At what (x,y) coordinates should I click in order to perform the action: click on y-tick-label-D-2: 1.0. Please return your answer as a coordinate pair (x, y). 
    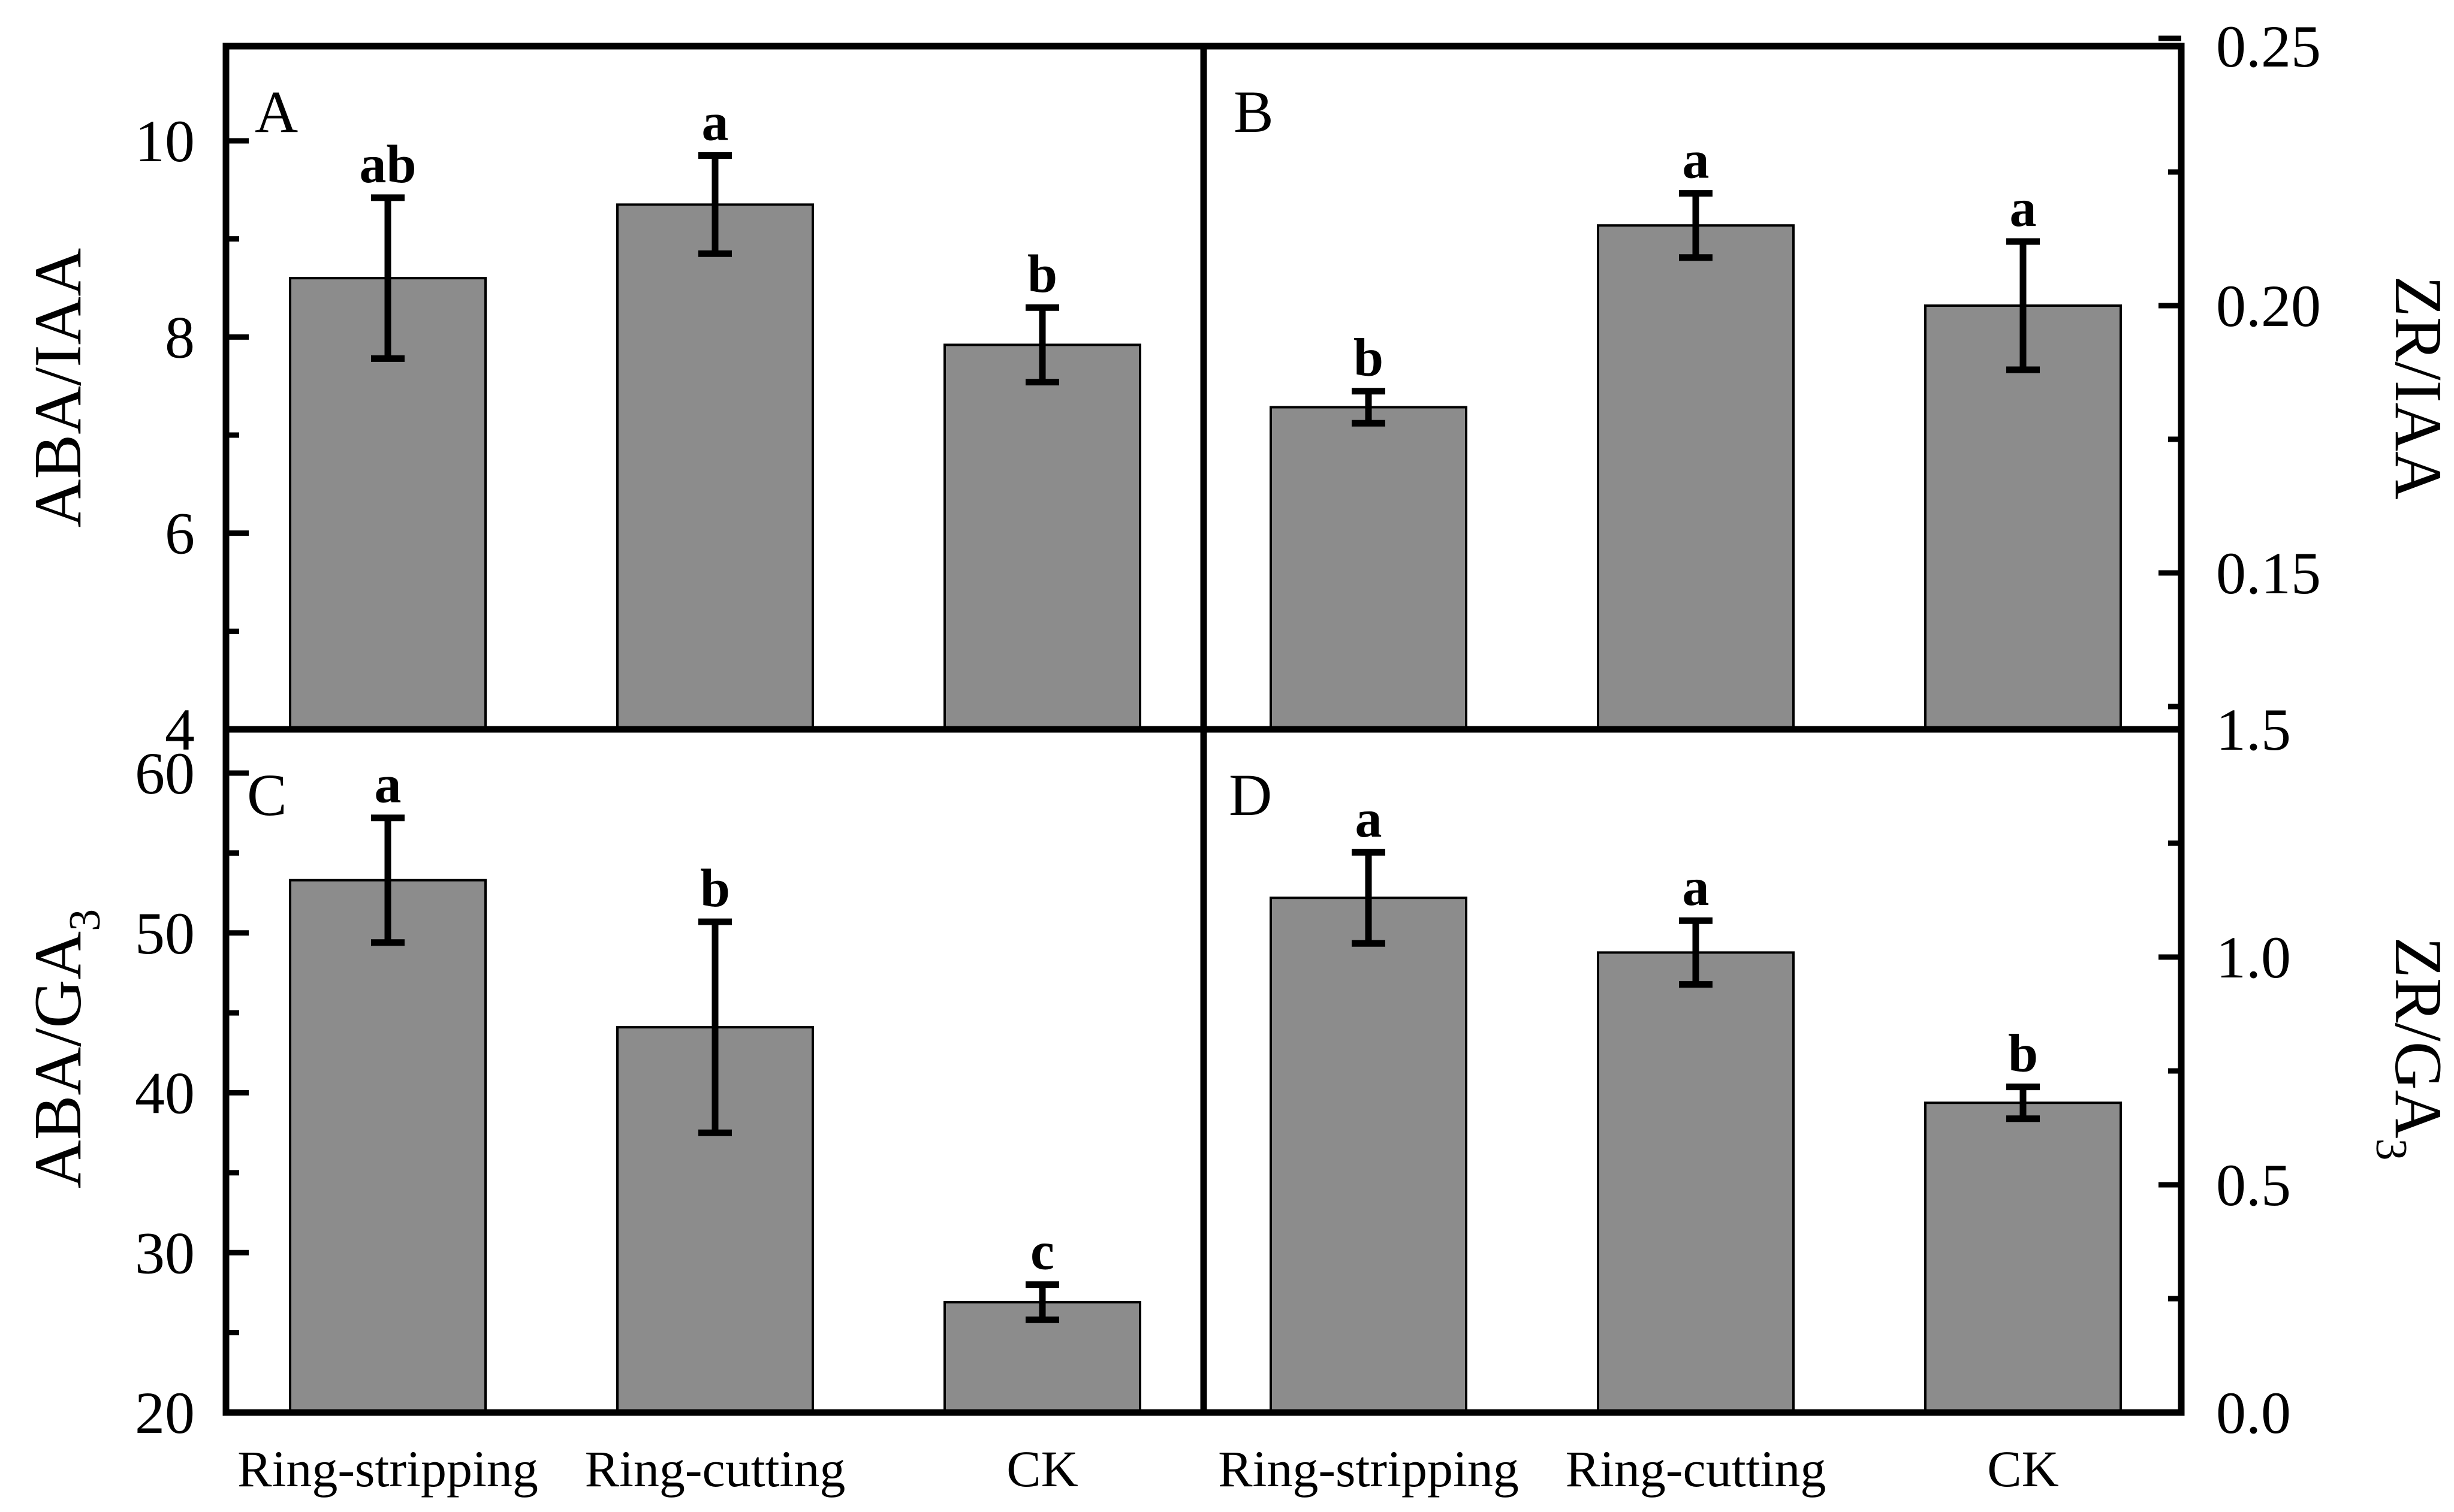
    Looking at the image, I should click on (2253, 957).